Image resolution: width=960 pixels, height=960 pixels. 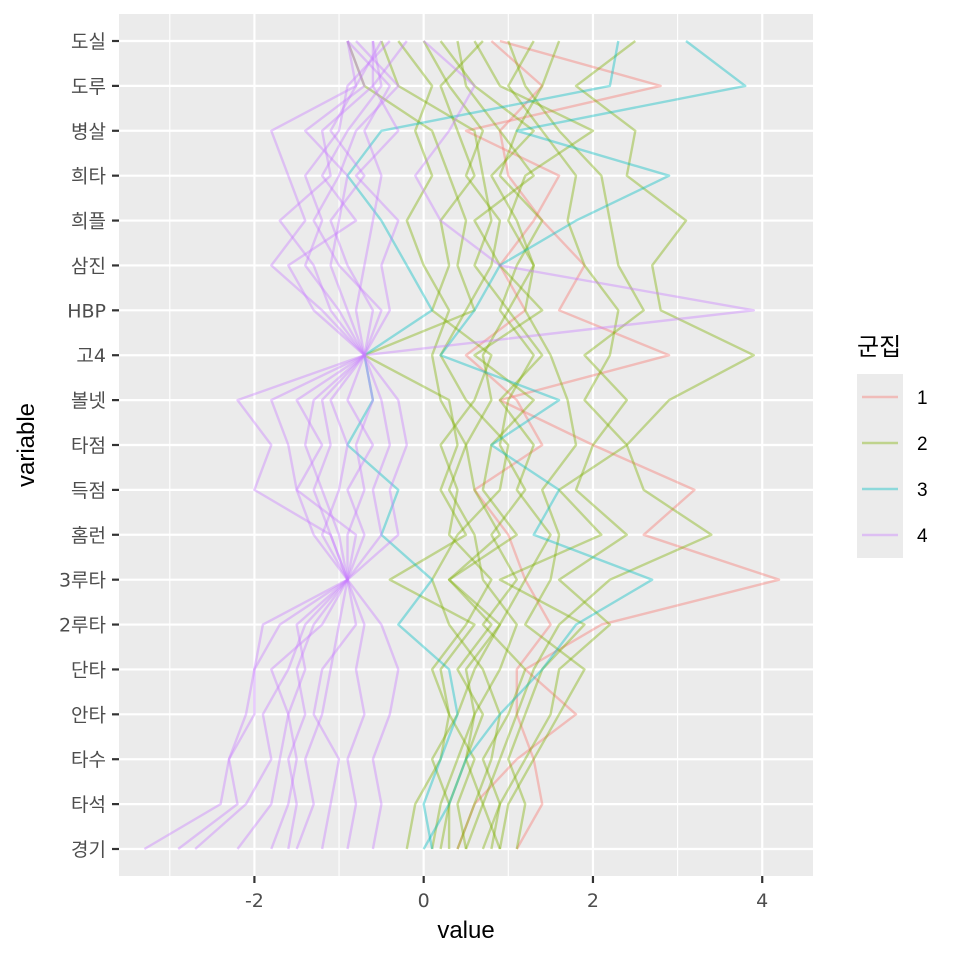 I want to click on x-axis: -2 0 2 4, so click(x=506, y=894).